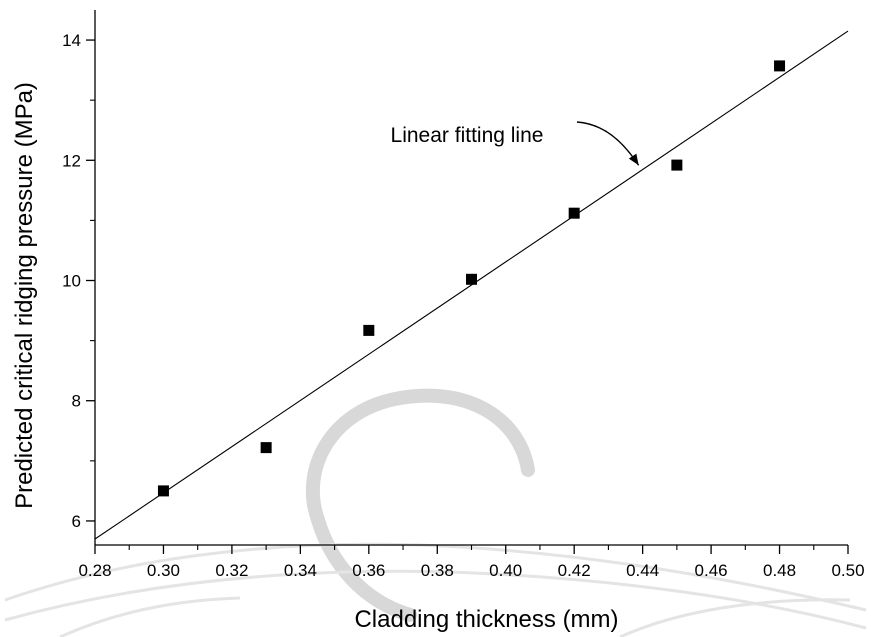  I want to click on y-tick-label: 8, so click(76, 401).